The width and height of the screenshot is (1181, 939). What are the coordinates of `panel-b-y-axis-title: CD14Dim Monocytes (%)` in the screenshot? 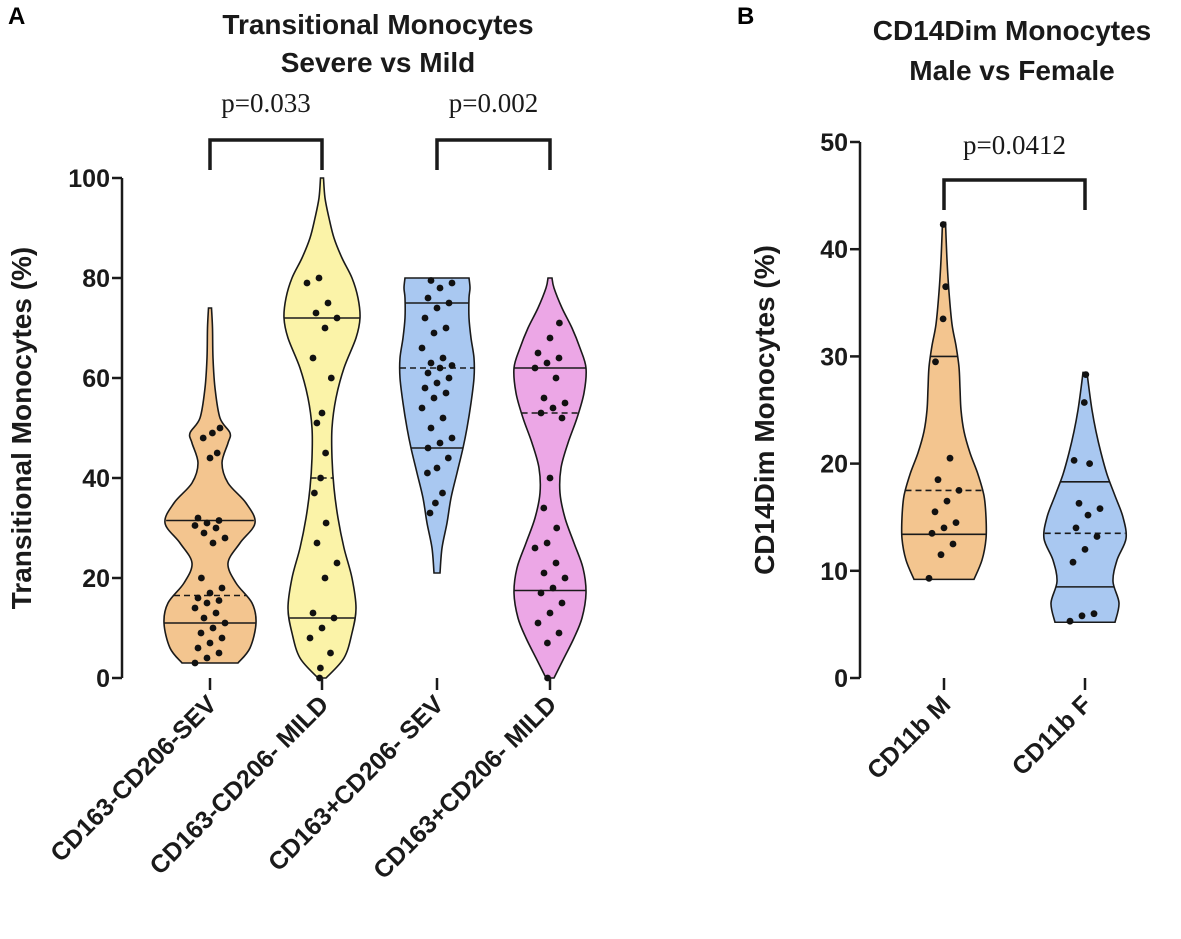 It's located at (764, 410).